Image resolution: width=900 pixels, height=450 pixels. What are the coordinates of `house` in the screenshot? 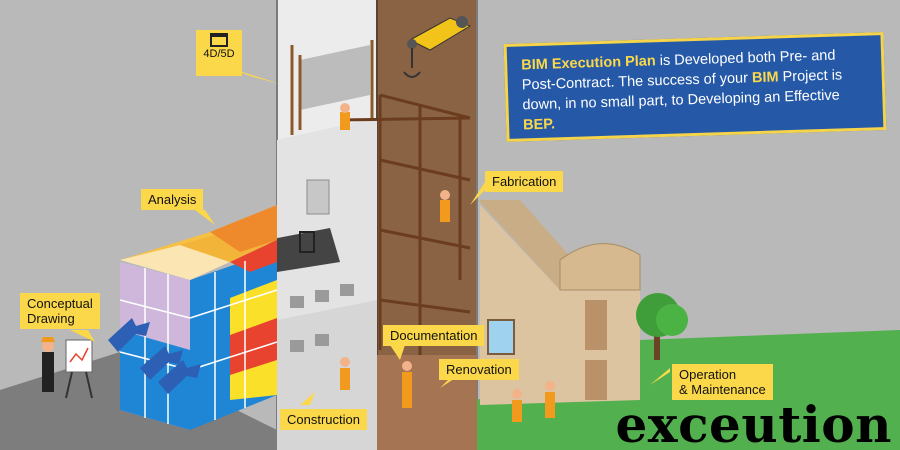 It's located at (559, 302).